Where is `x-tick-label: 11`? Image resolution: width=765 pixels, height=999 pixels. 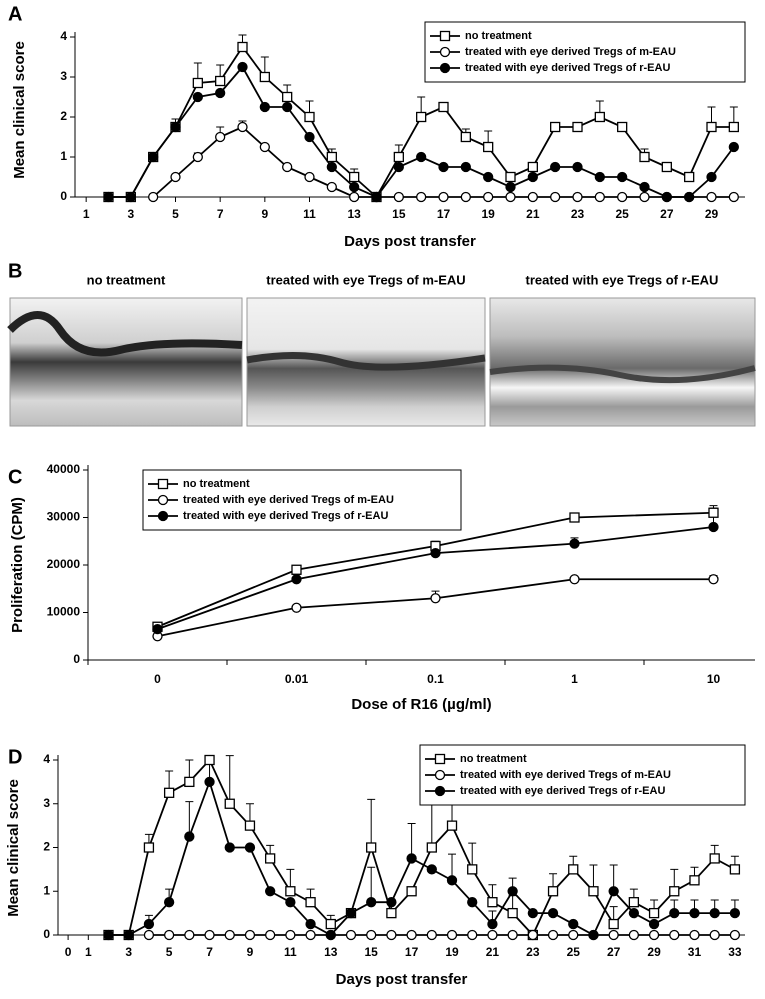 x-tick-label: 11 is located at coordinates (309, 214).